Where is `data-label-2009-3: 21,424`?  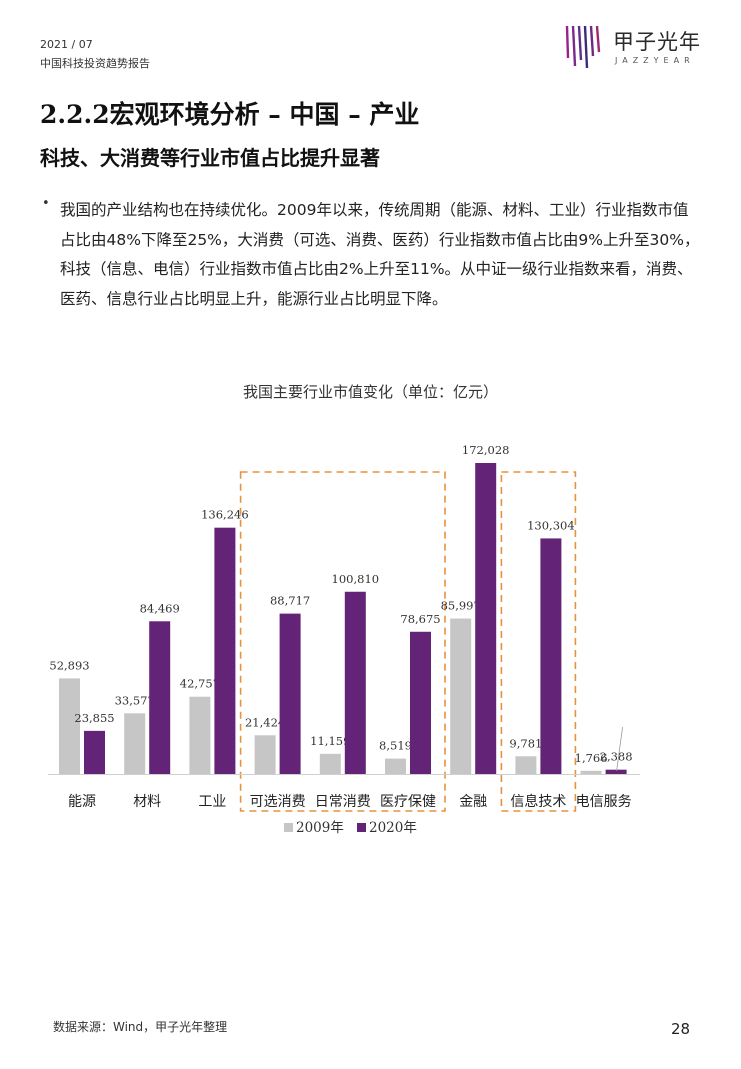 data-label-2009-3: 21,424 is located at coordinates (265, 722).